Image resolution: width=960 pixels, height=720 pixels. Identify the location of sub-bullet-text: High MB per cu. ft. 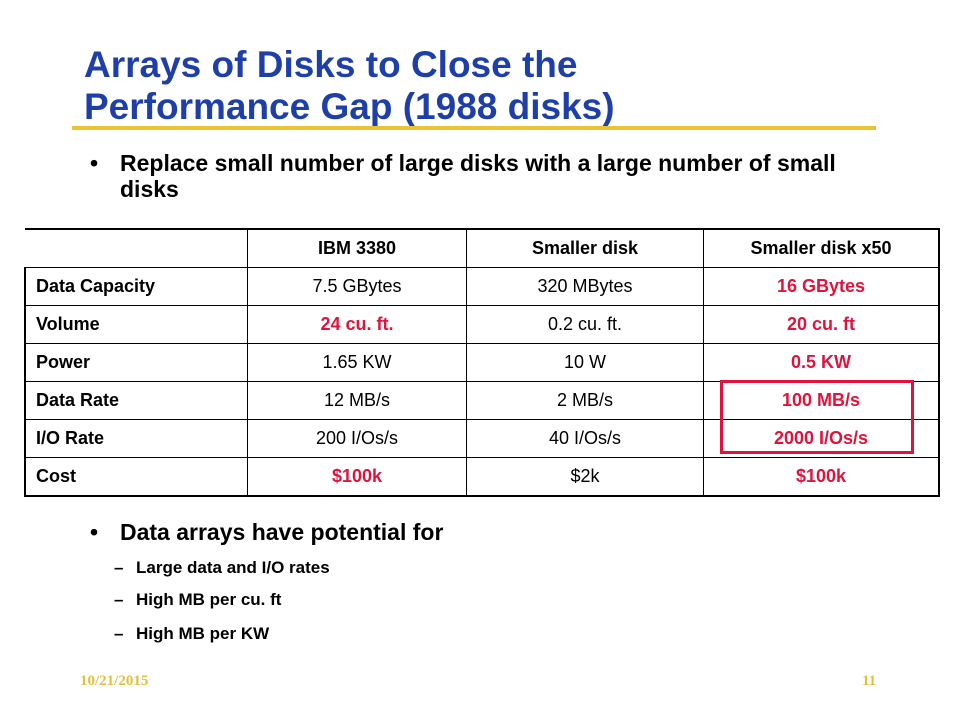
(209, 599).